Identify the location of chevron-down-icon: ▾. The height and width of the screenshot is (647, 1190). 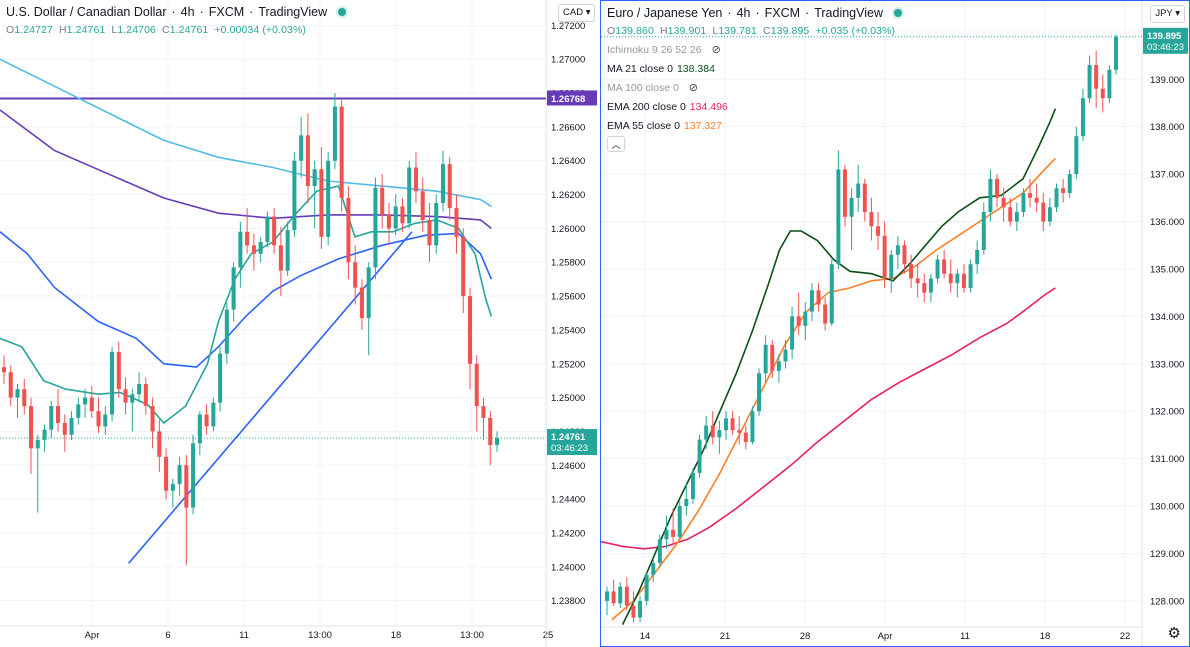
(1177, 13).